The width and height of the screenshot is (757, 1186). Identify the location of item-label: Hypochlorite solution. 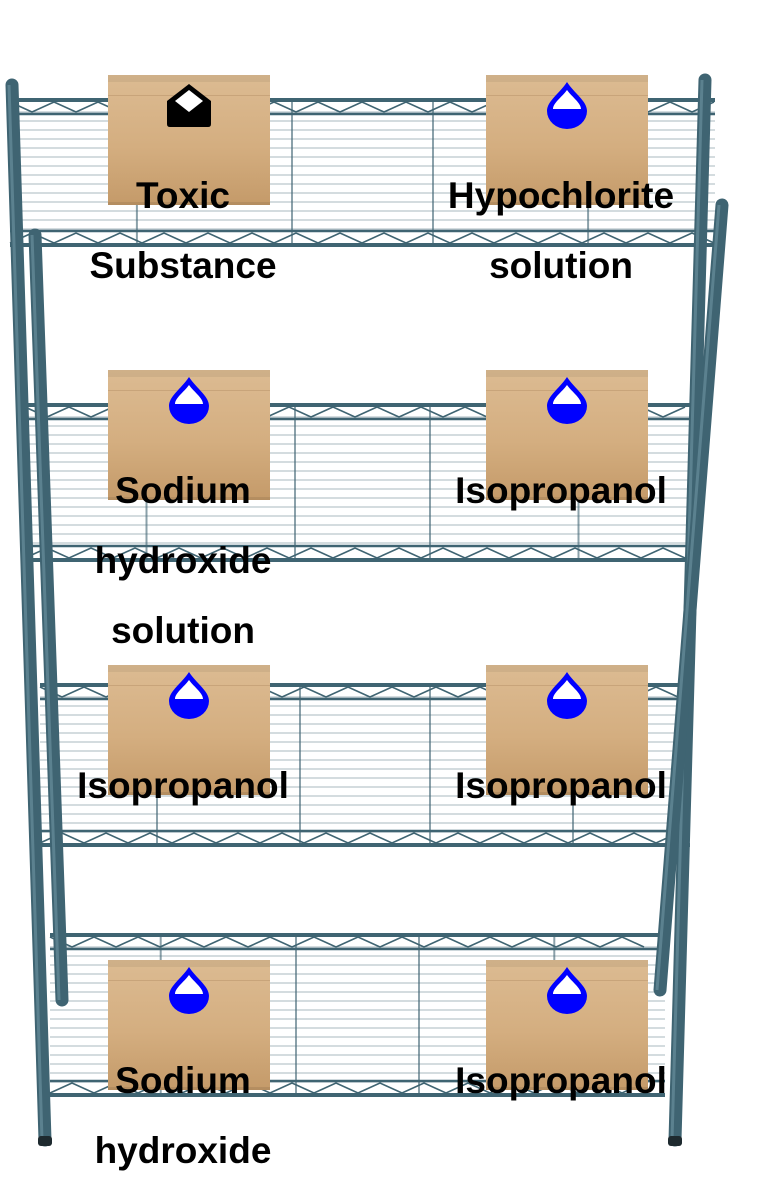
(561, 231).